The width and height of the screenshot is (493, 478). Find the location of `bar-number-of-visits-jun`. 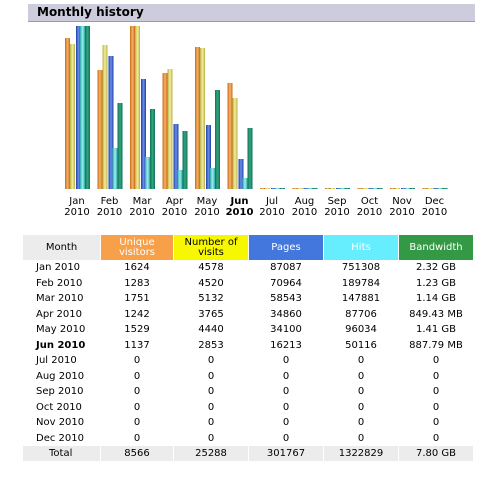

bar-number-of-visits-jun is located at coordinates (235, 143).